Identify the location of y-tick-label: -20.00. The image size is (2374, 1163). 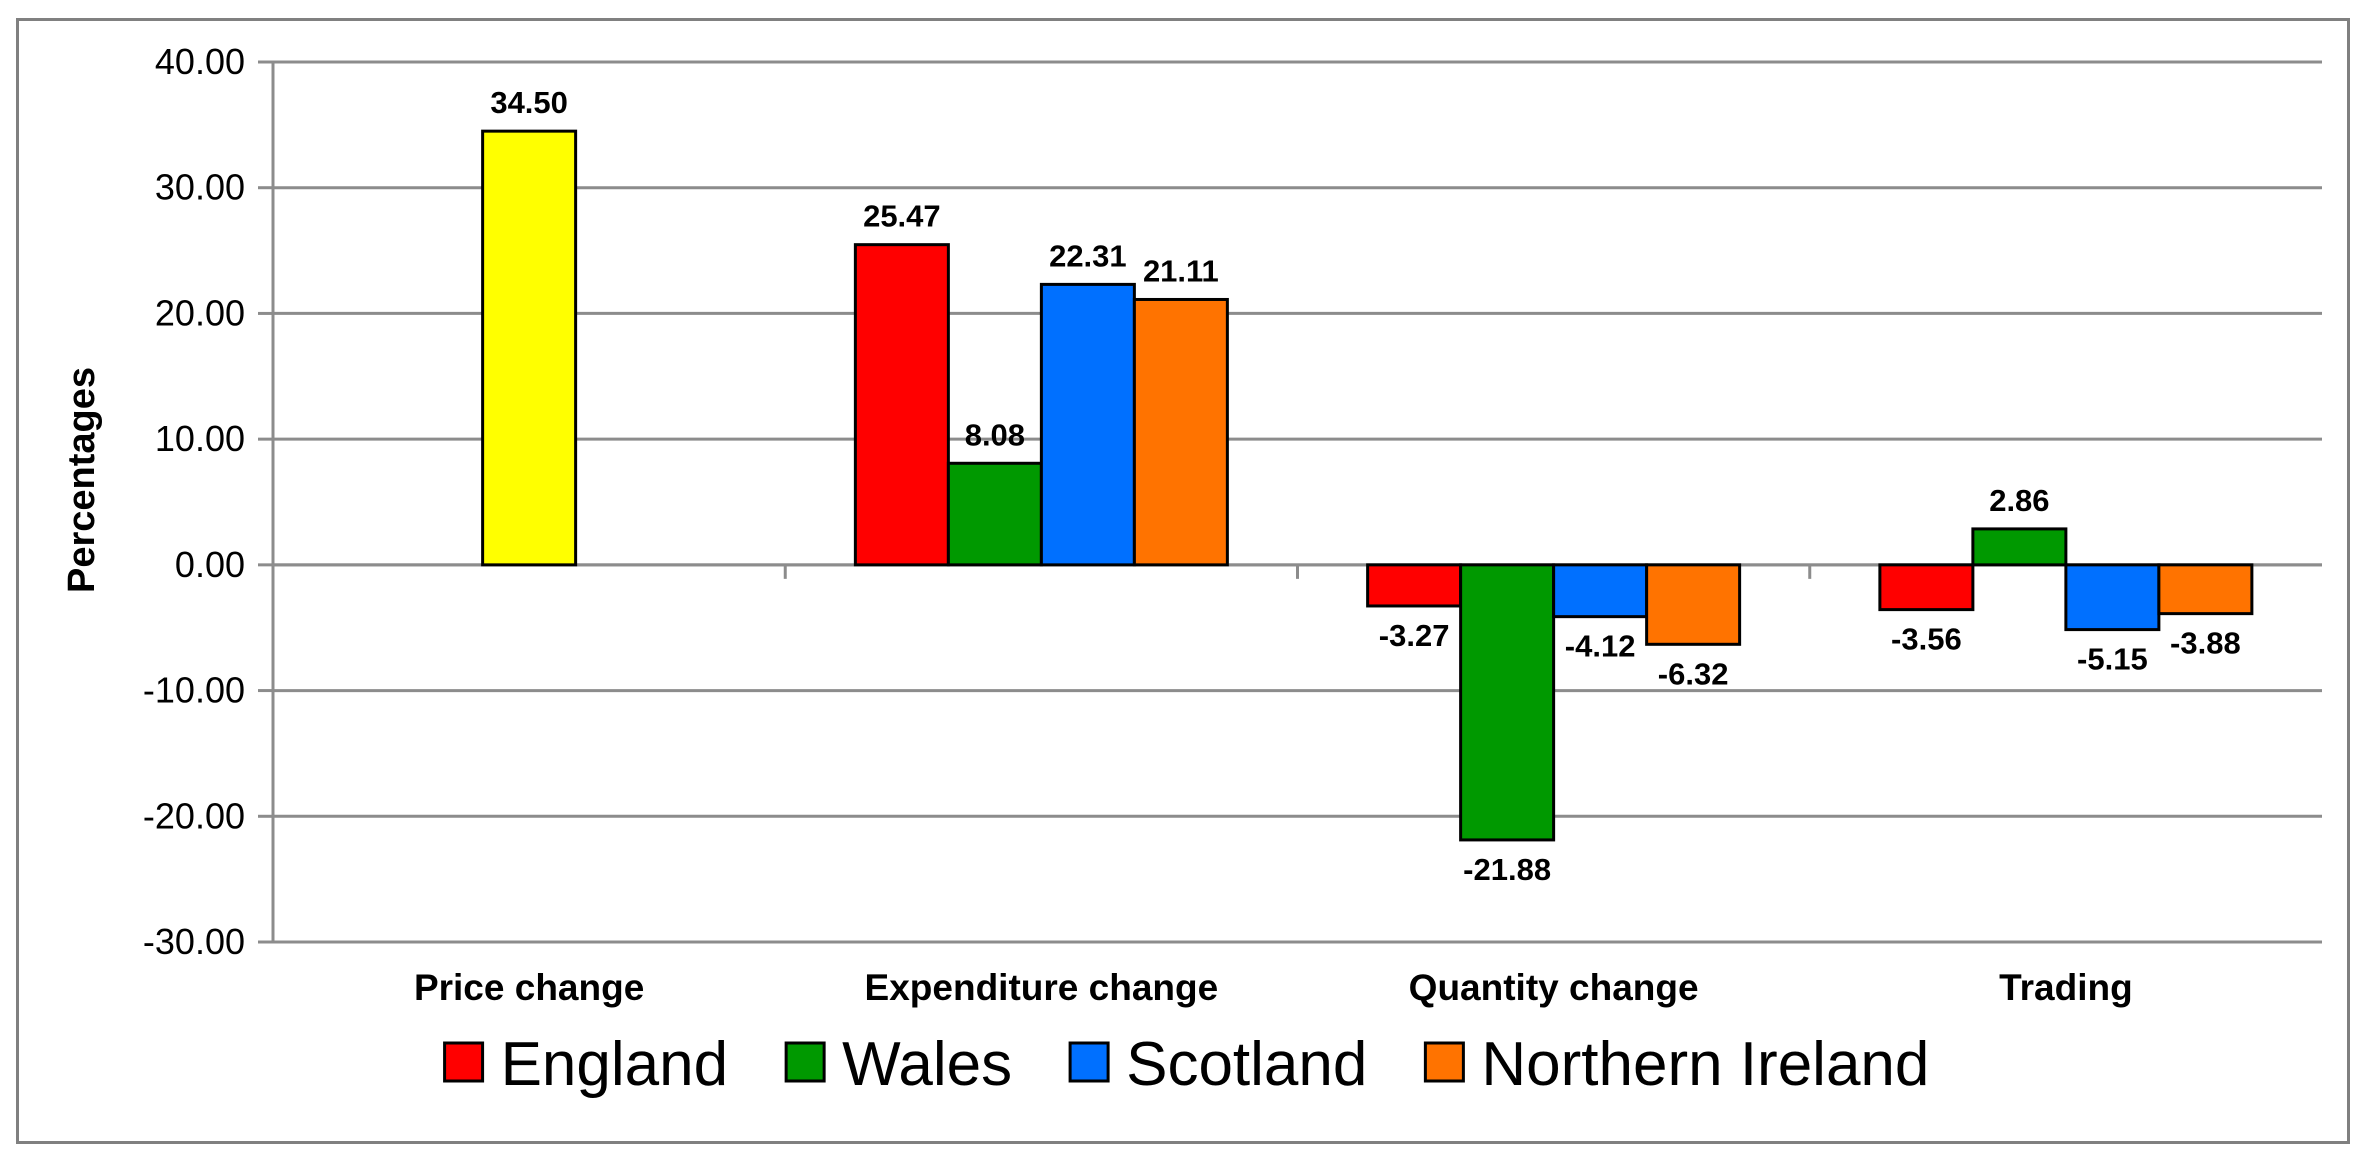
(194, 815).